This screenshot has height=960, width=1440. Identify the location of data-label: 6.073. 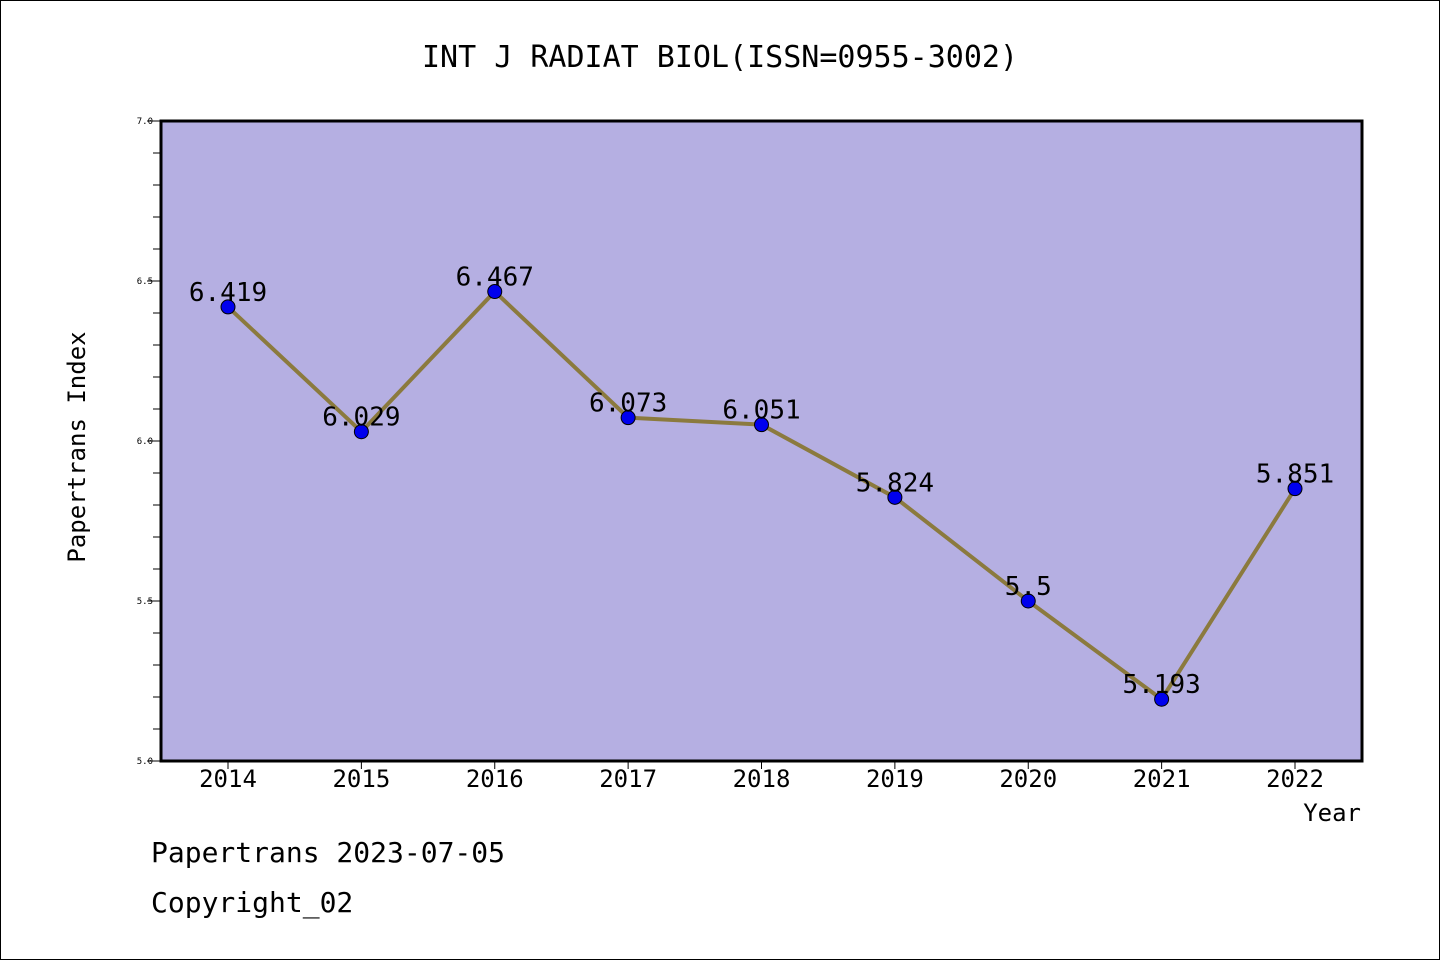
(628, 404).